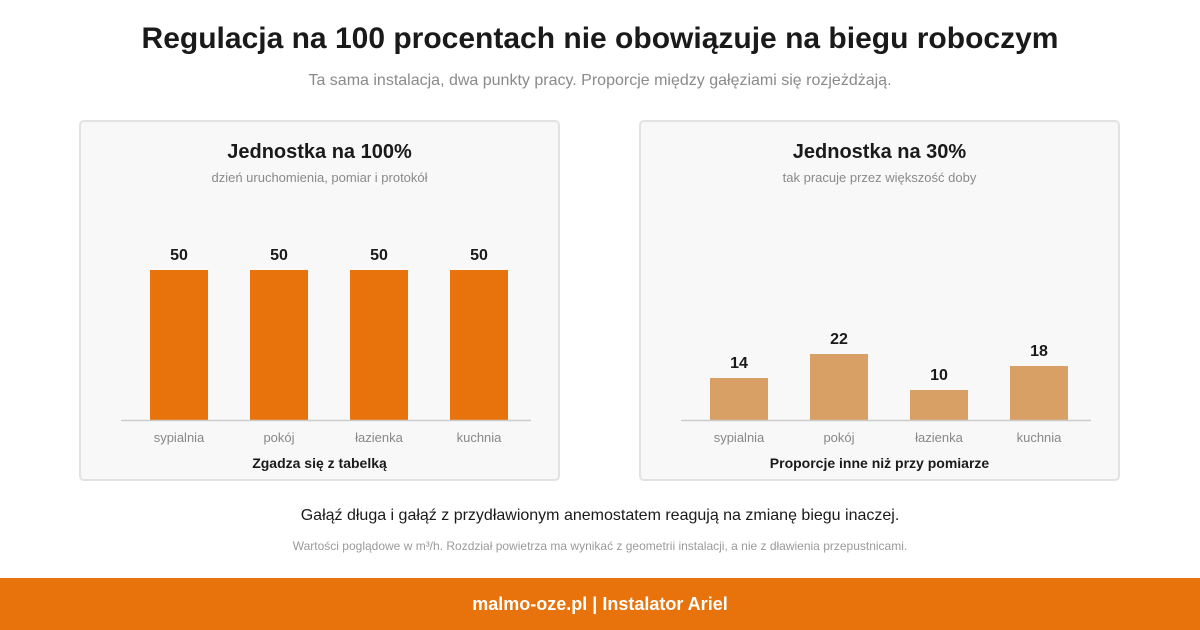 The height and width of the screenshot is (630, 1200). What do you see at coordinates (879, 177) in the screenshot?
I see `chart-subtitle: tak pracuje przez większość doby` at bounding box center [879, 177].